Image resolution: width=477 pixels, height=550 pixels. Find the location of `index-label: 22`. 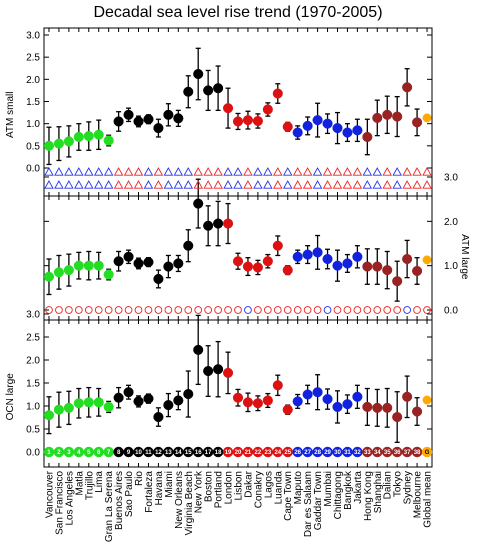

index-label: 22 is located at coordinates (258, 453).